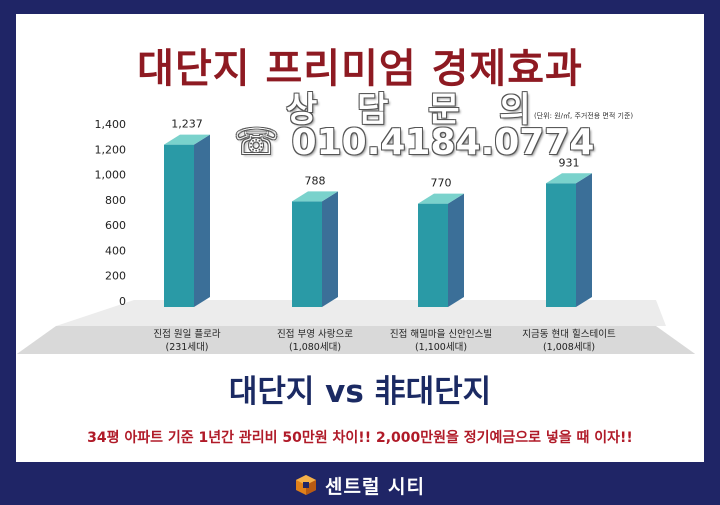 The image size is (720, 505). Describe the element at coordinates (360, 392) in the screenshot. I see `comparison-subtitle: 대단지 vs 非대단지` at that location.